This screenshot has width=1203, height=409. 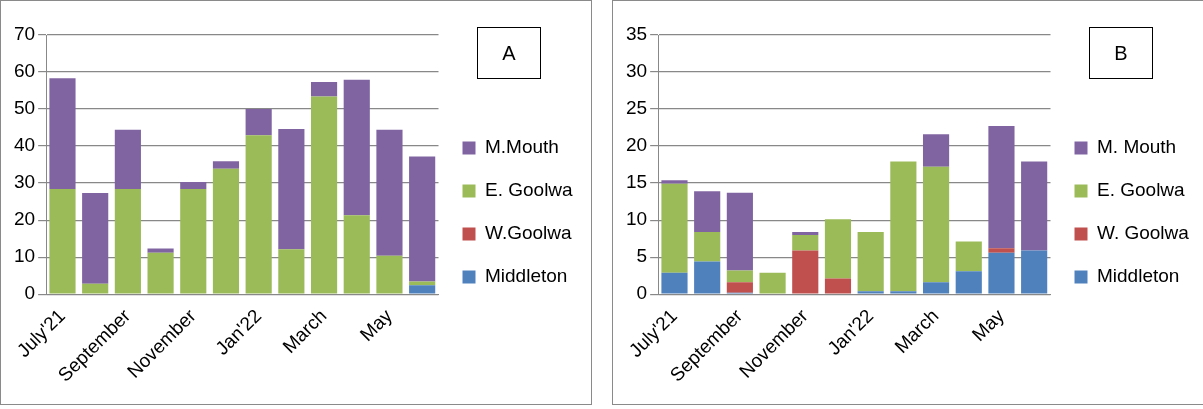 What do you see at coordinates (24, 71) in the screenshot?
I see `y-tick-label: 60` at bounding box center [24, 71].